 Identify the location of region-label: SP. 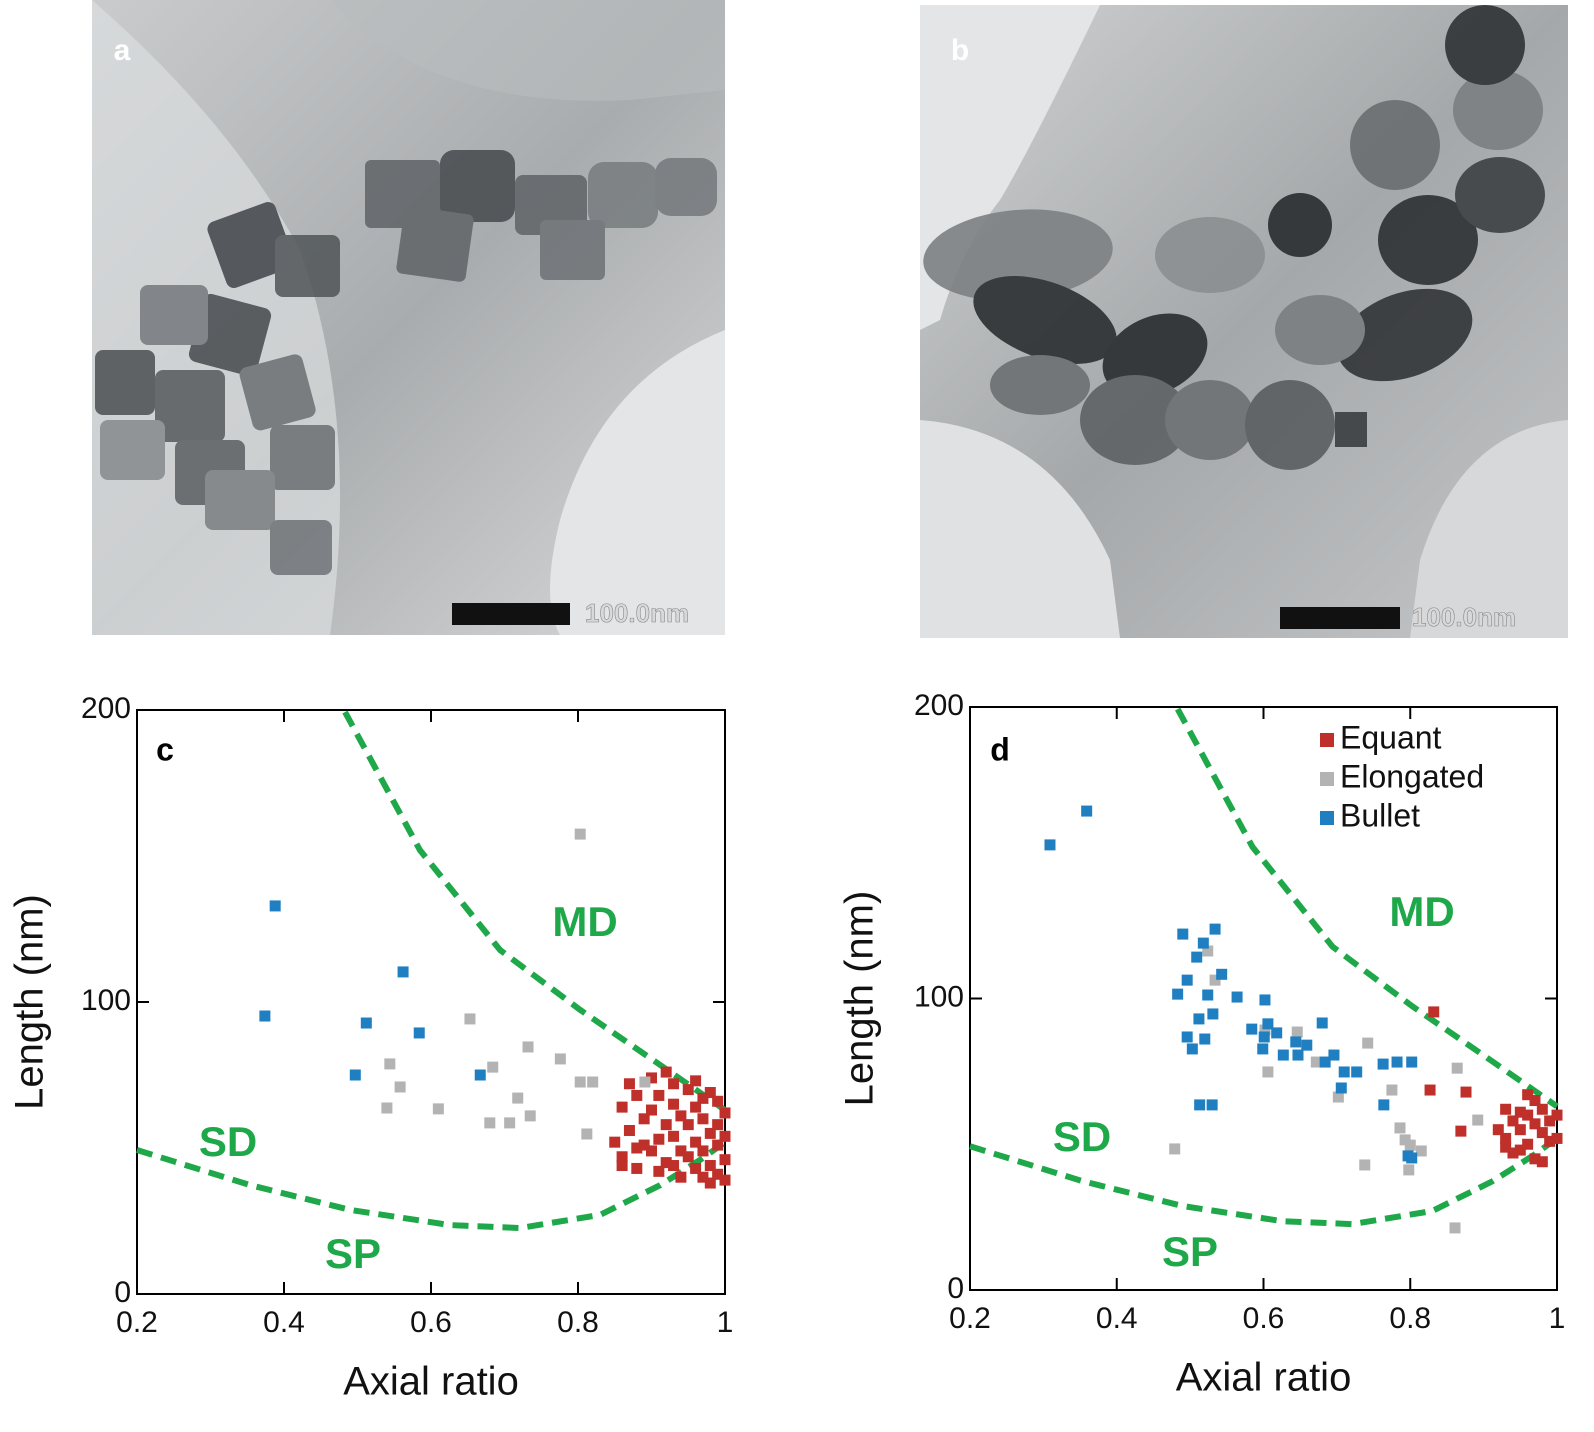
(1190, 1251).